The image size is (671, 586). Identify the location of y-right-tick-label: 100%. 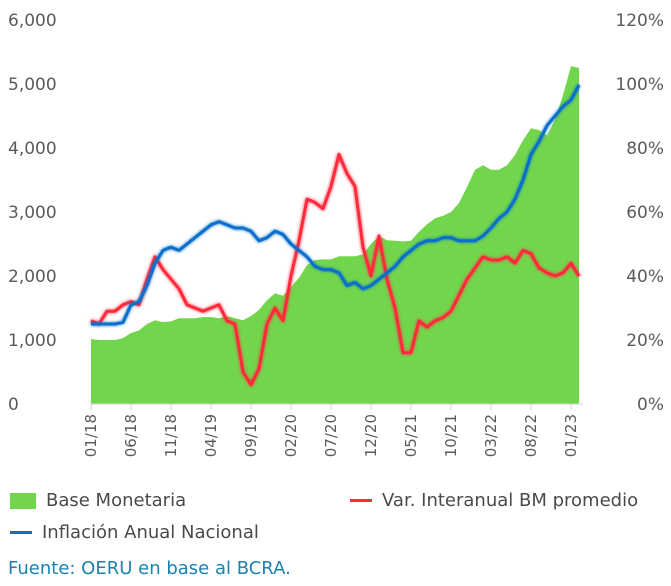
(639, 85).